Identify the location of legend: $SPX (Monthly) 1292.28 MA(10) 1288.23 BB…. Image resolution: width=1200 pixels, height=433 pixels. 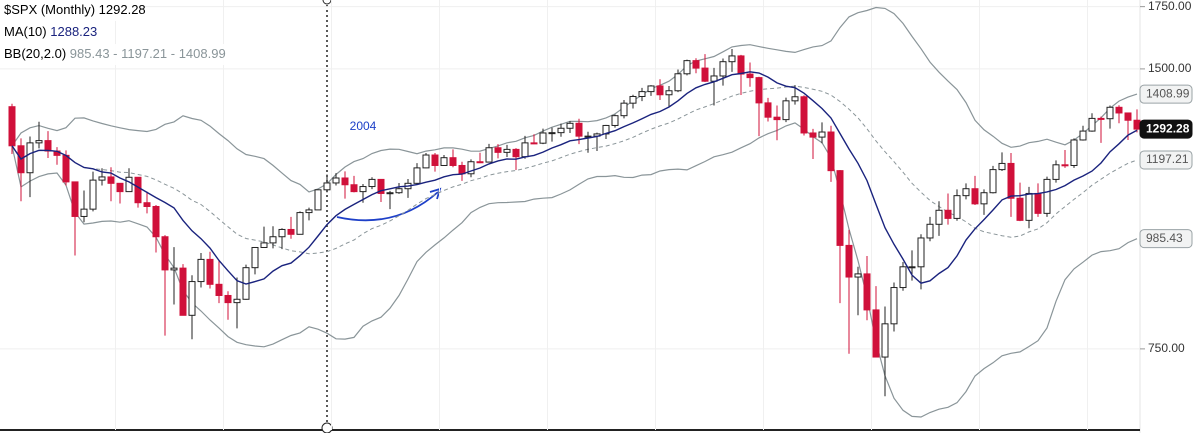
(116, 32).